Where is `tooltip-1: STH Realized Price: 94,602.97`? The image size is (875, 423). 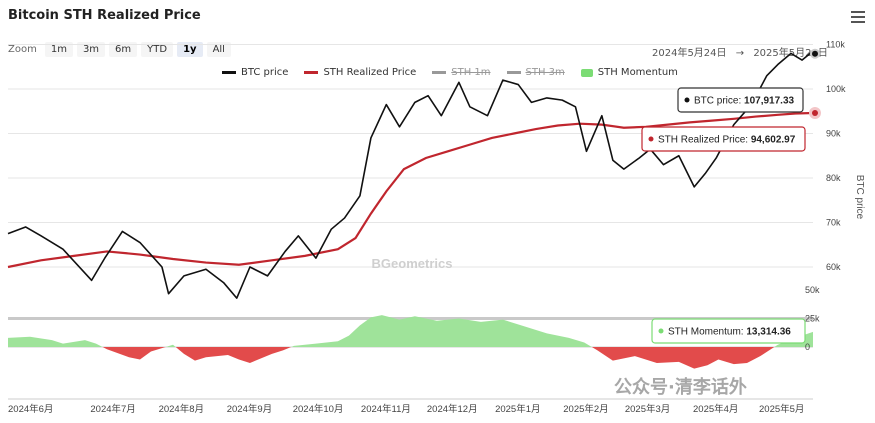
tooltip-1: STH Realized Price: 94,602.97 is located at coordinates (723, 139).